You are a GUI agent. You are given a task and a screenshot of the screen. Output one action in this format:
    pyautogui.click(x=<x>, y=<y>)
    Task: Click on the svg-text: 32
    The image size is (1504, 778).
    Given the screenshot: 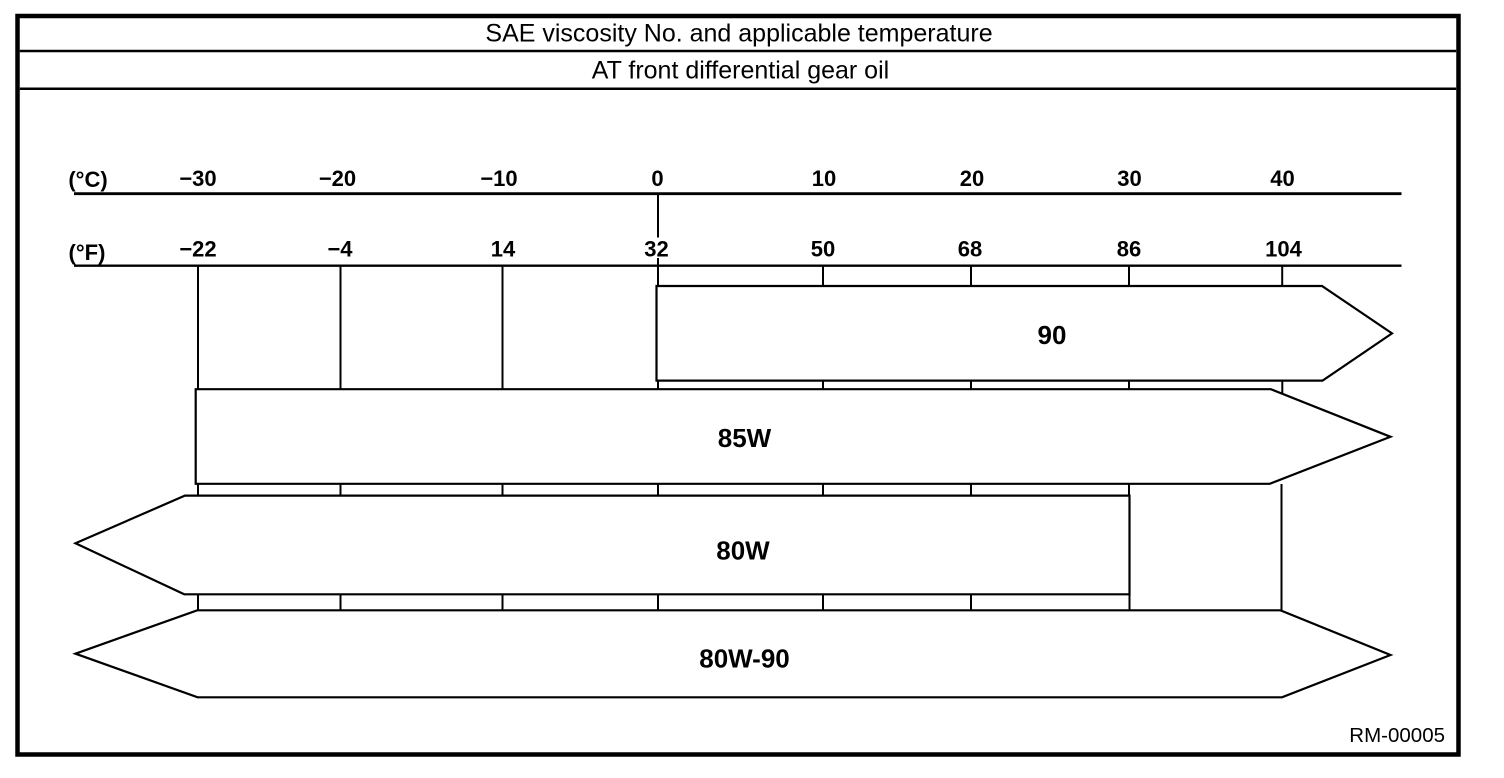 What is the action you would take?
    pyautogui.click(x=656, y=249)
    